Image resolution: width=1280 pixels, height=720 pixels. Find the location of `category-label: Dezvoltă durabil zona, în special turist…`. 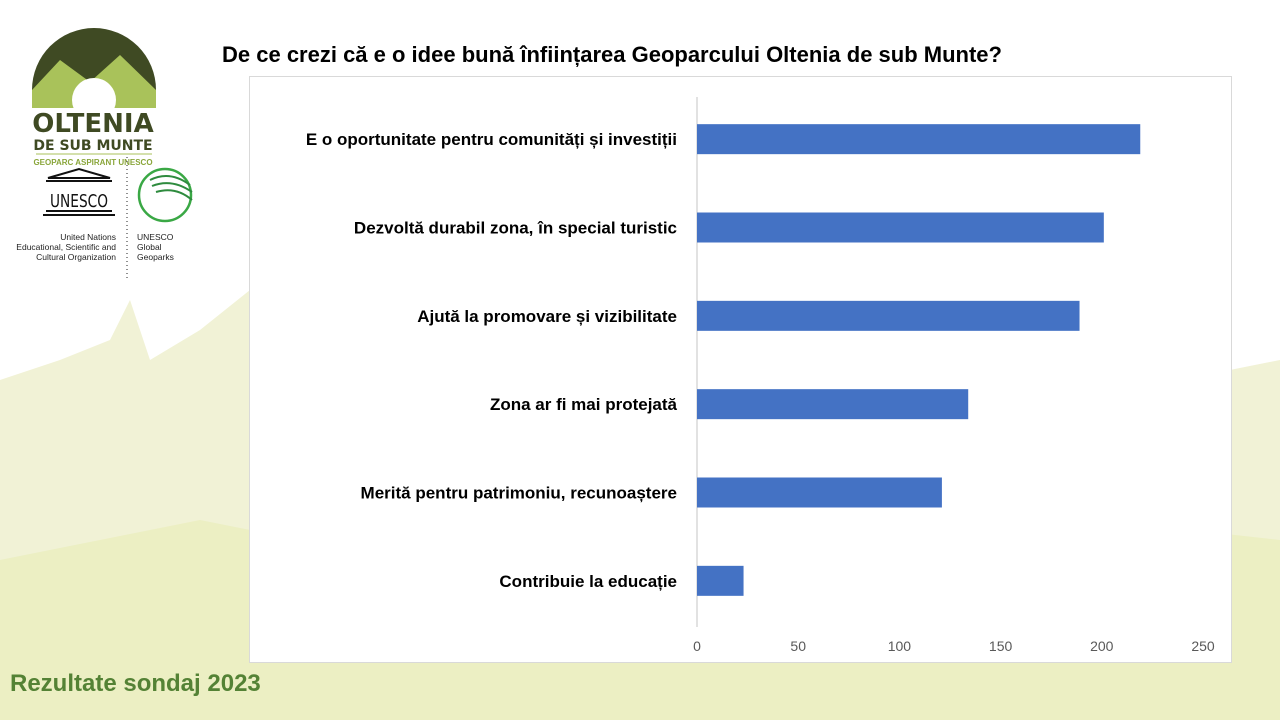

category-label: Dezvoltă durabil zona, în special turist… is located at coordinates (515, 228).